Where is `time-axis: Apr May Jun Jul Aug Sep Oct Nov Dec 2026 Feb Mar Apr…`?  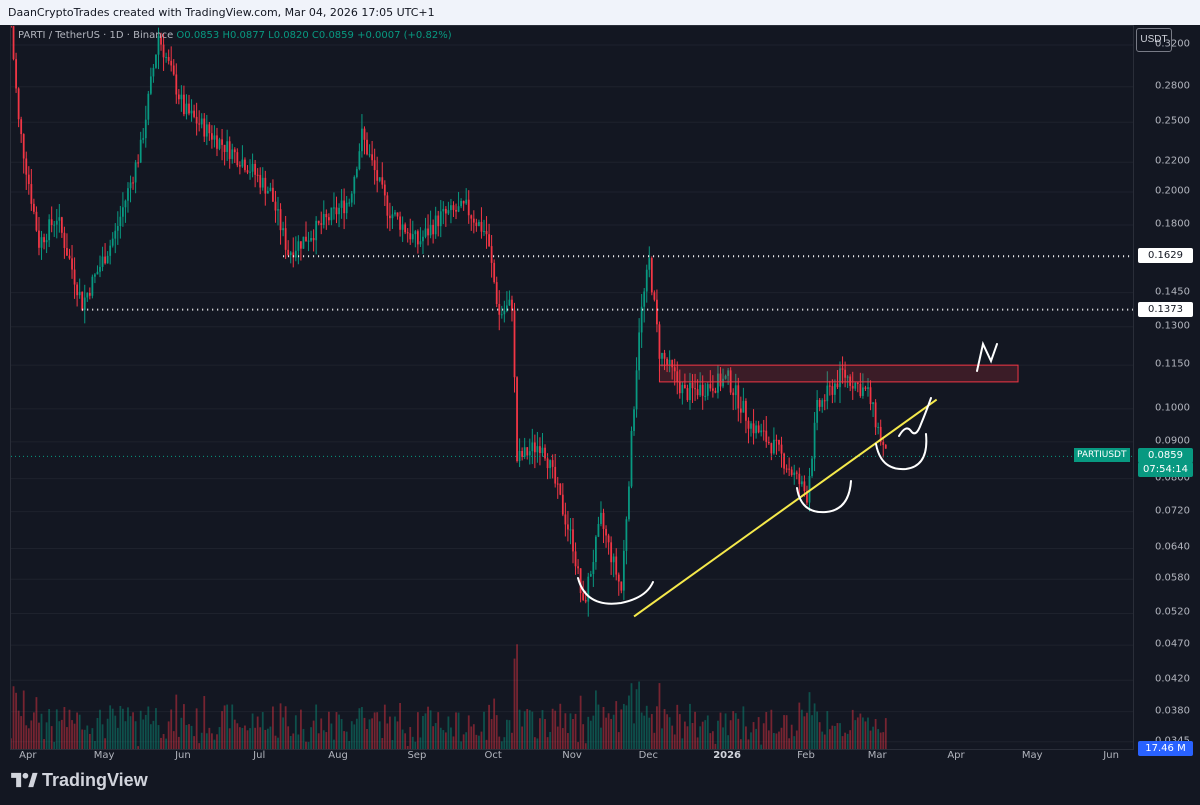
time-axis: Apr May Jun Jul Aug Sep Oct Nov Dec 2026 Feb Mar Apr… is located at coordinates (572, 757).